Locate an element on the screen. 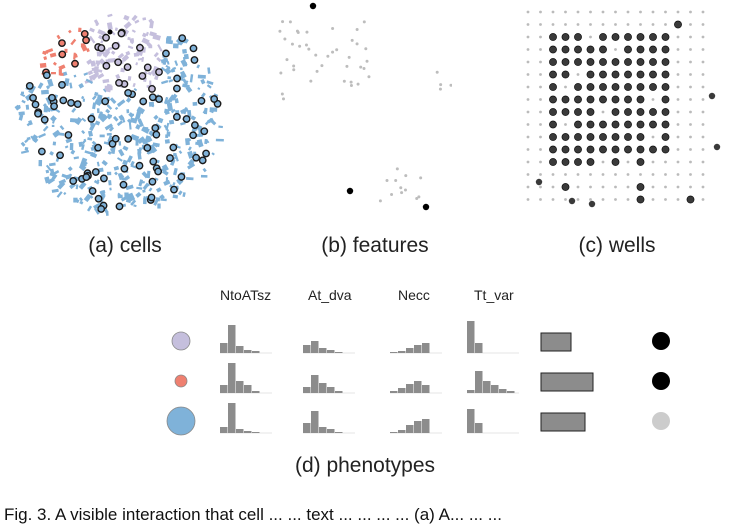 Image resolution: width=734 pixels, height=527 pixels. cells-caption: (a) cells is located at coordinates (125, 245).